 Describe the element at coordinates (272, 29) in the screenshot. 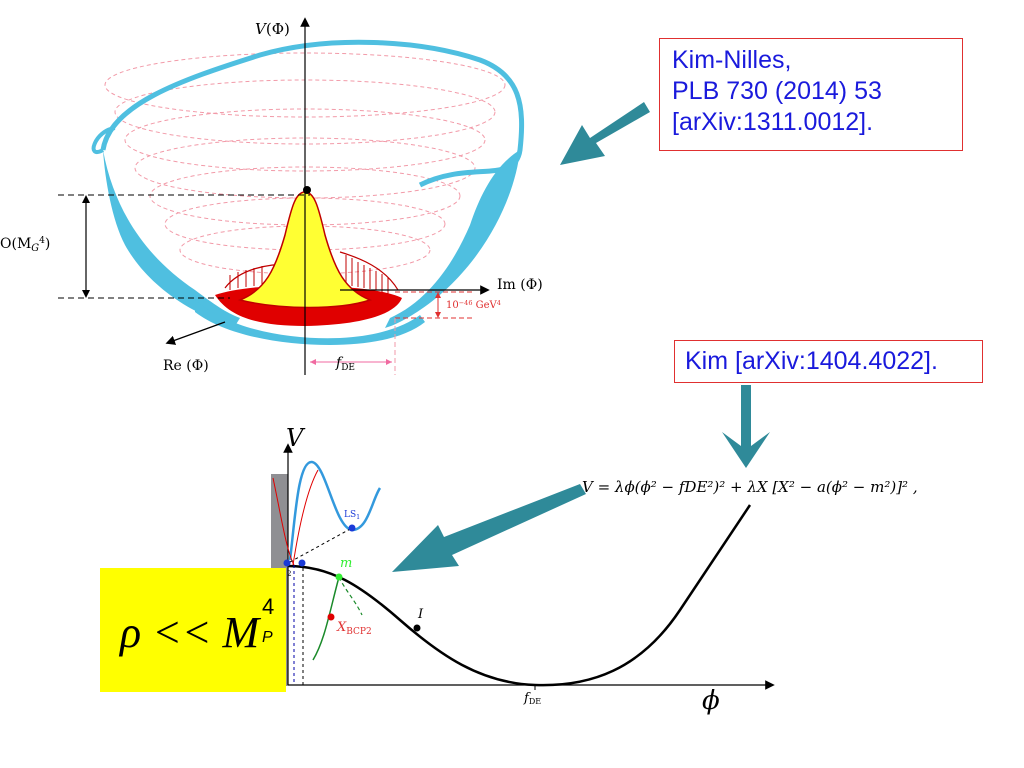

I see `v-phi-label: V(Φ)` at that location.